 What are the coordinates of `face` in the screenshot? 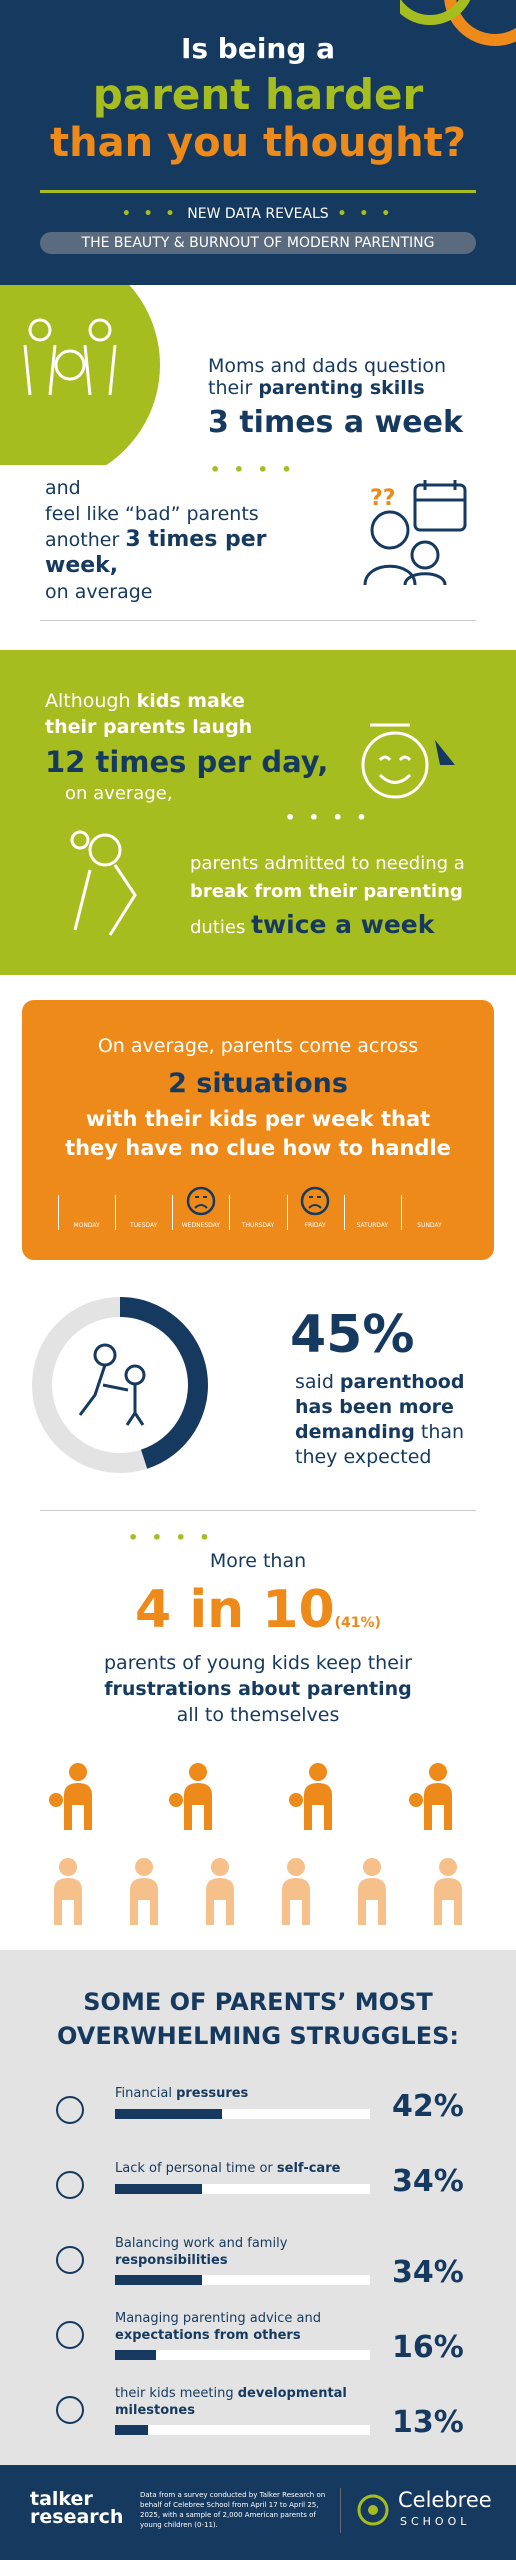 It's located at (201, 1201).